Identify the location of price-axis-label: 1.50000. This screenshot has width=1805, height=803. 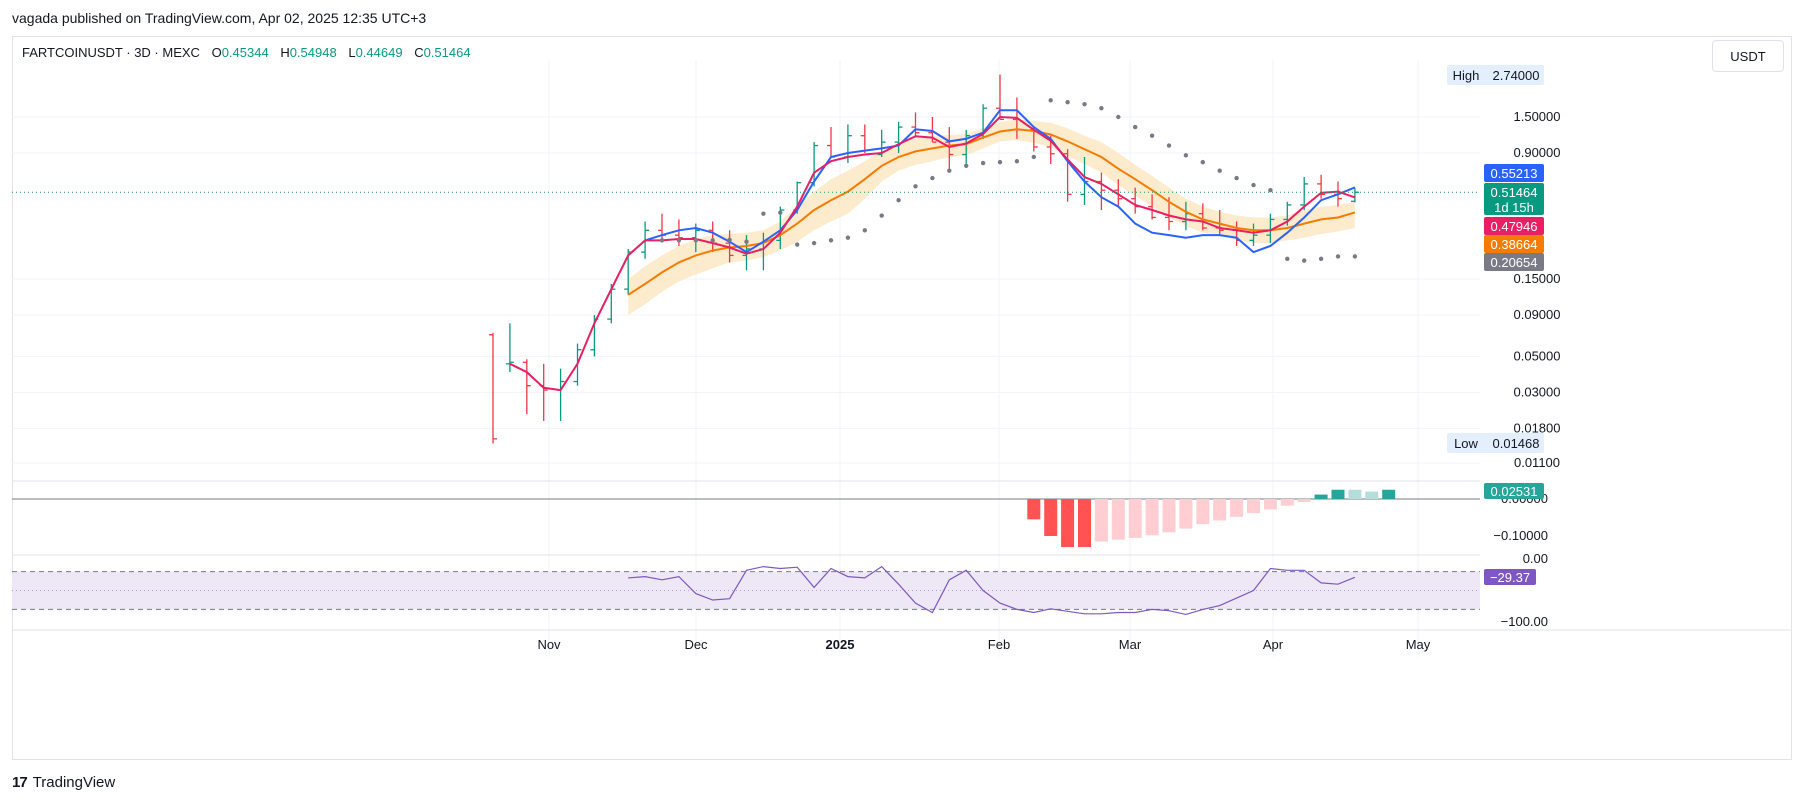
(1537, 116).